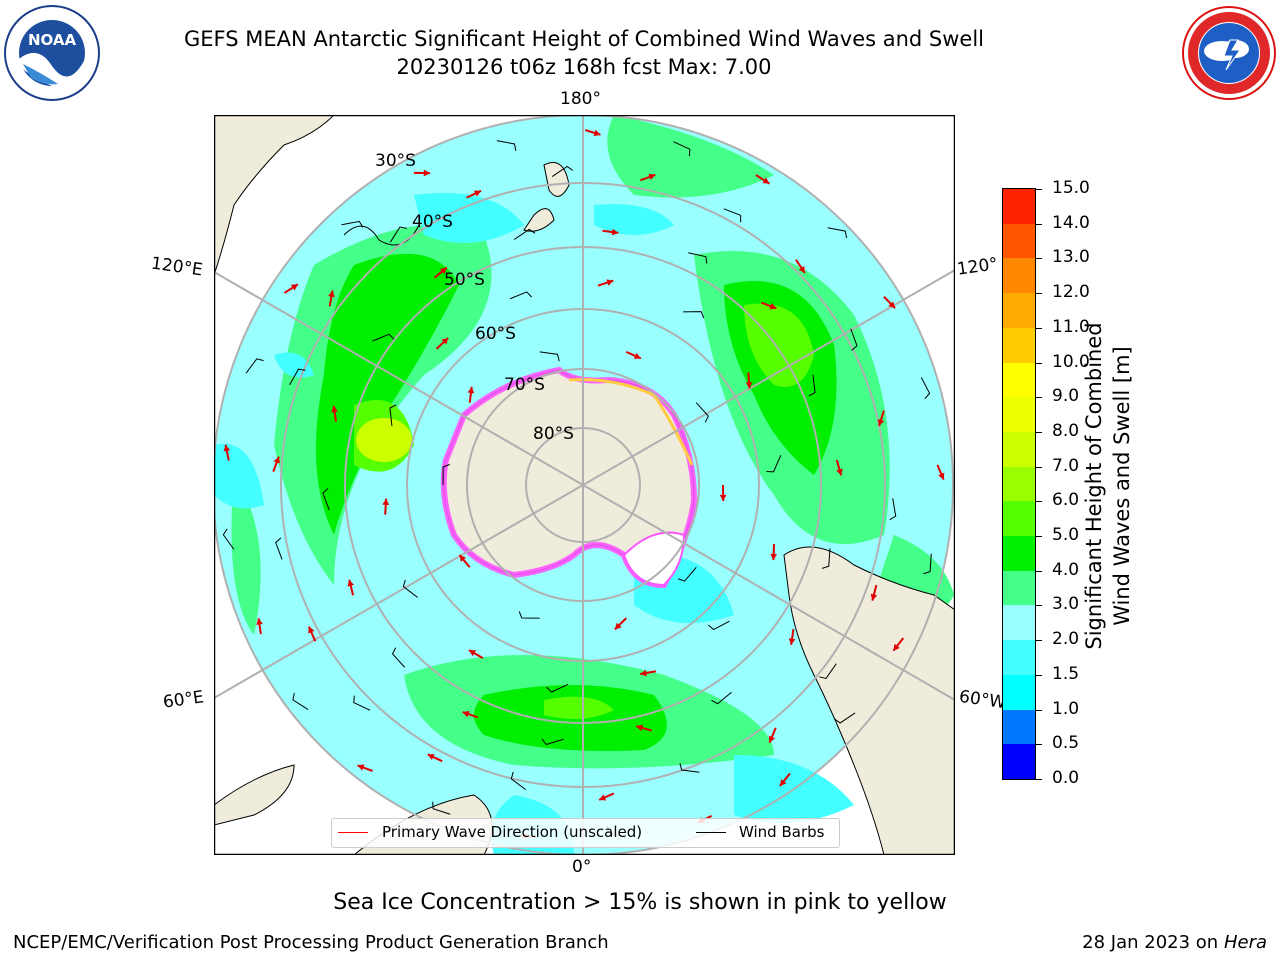 This screenshot has width=1280, height=960. Describe the element at coordinates (654, 559) in the screenshot. I see `weddell-sea-ice` at that location.